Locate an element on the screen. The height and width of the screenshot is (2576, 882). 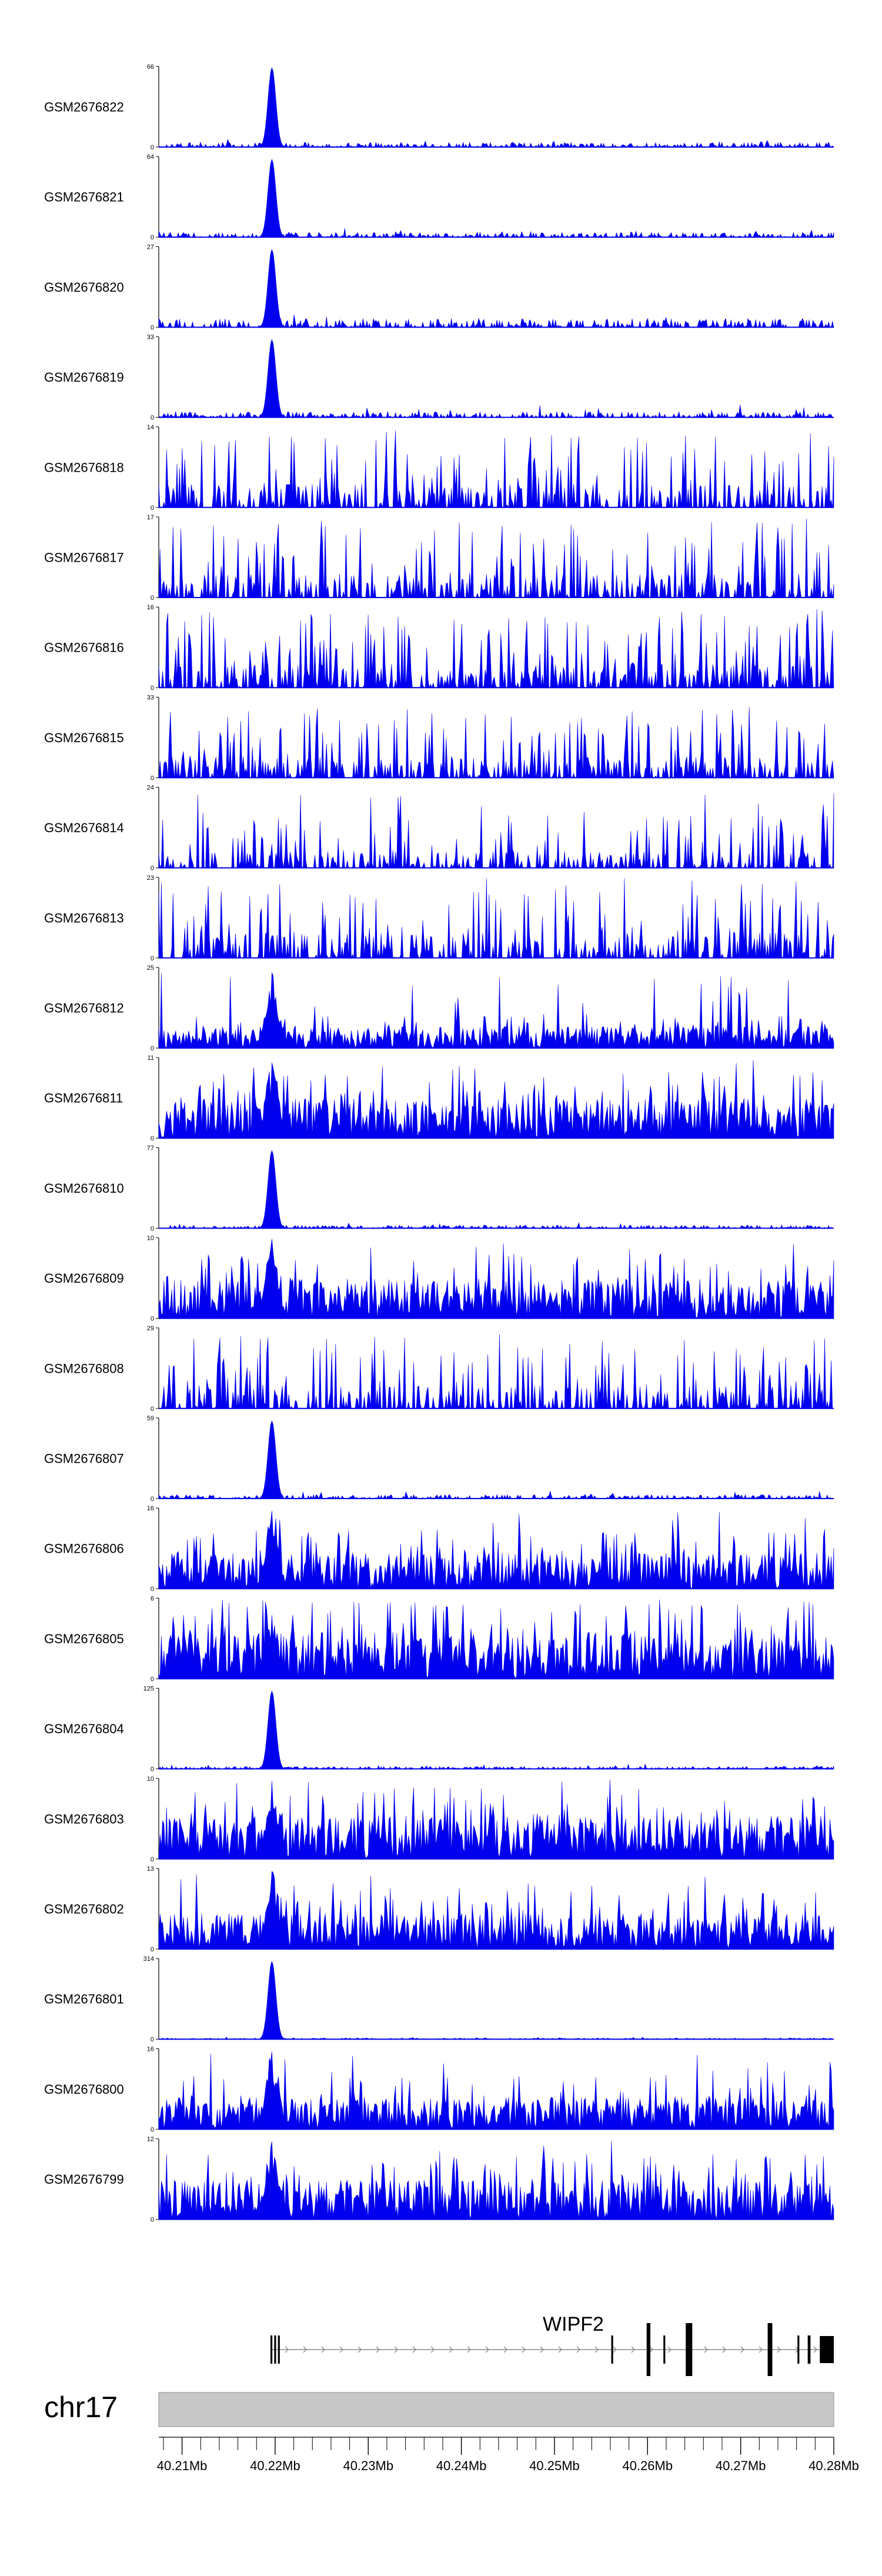
track-GSM2676810: GSM2676810 77 0 is located at coordinates (439, 1188).